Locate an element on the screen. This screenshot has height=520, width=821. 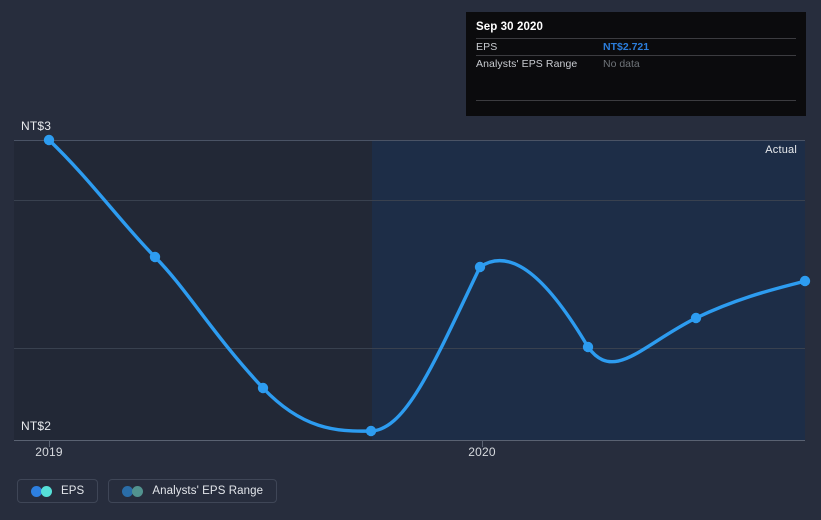
gridline-top is located at coordinates (409, 140).